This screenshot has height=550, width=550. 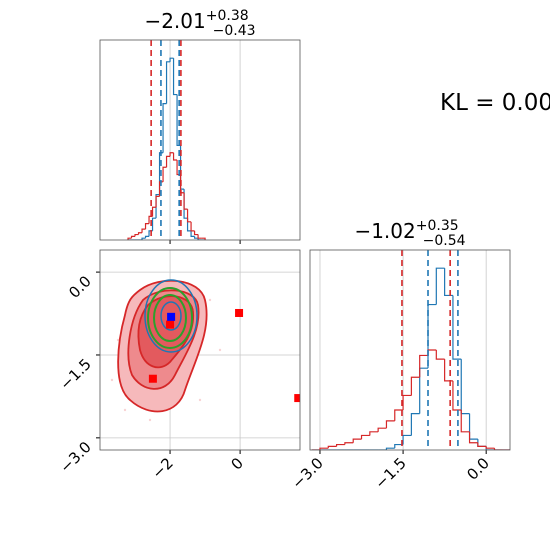 What do you see at coordinates (227, 16) in the screenshot?
I see `title-upper: +0.38` at bounding box center [227, 16].